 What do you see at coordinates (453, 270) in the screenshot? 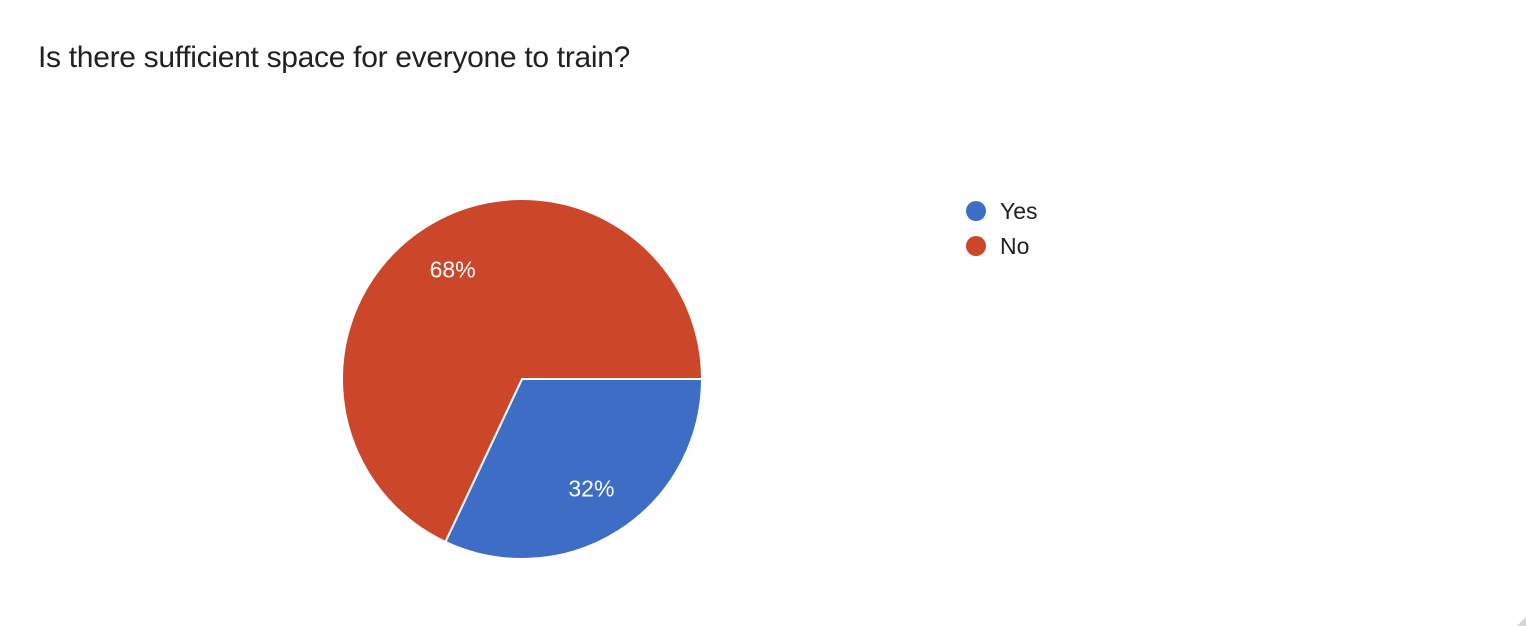
I see `pie-label-no: 68%` at bounding box center [453, 270].